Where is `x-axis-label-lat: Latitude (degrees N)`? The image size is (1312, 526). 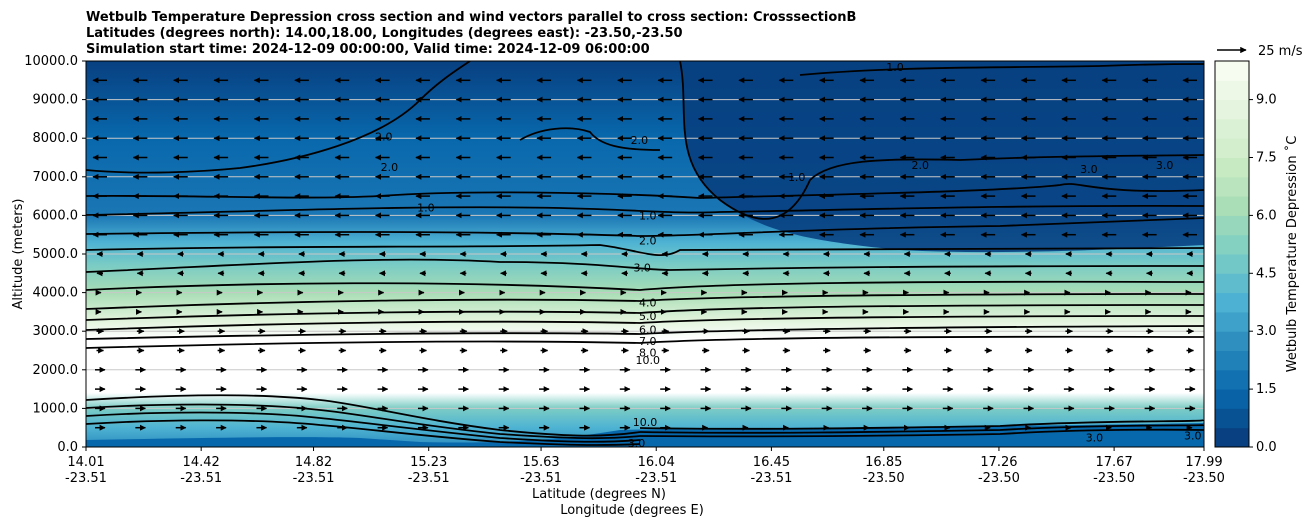 x-axis-label-lat: Latitude (degrees N) is located at coordinates (599, 494).